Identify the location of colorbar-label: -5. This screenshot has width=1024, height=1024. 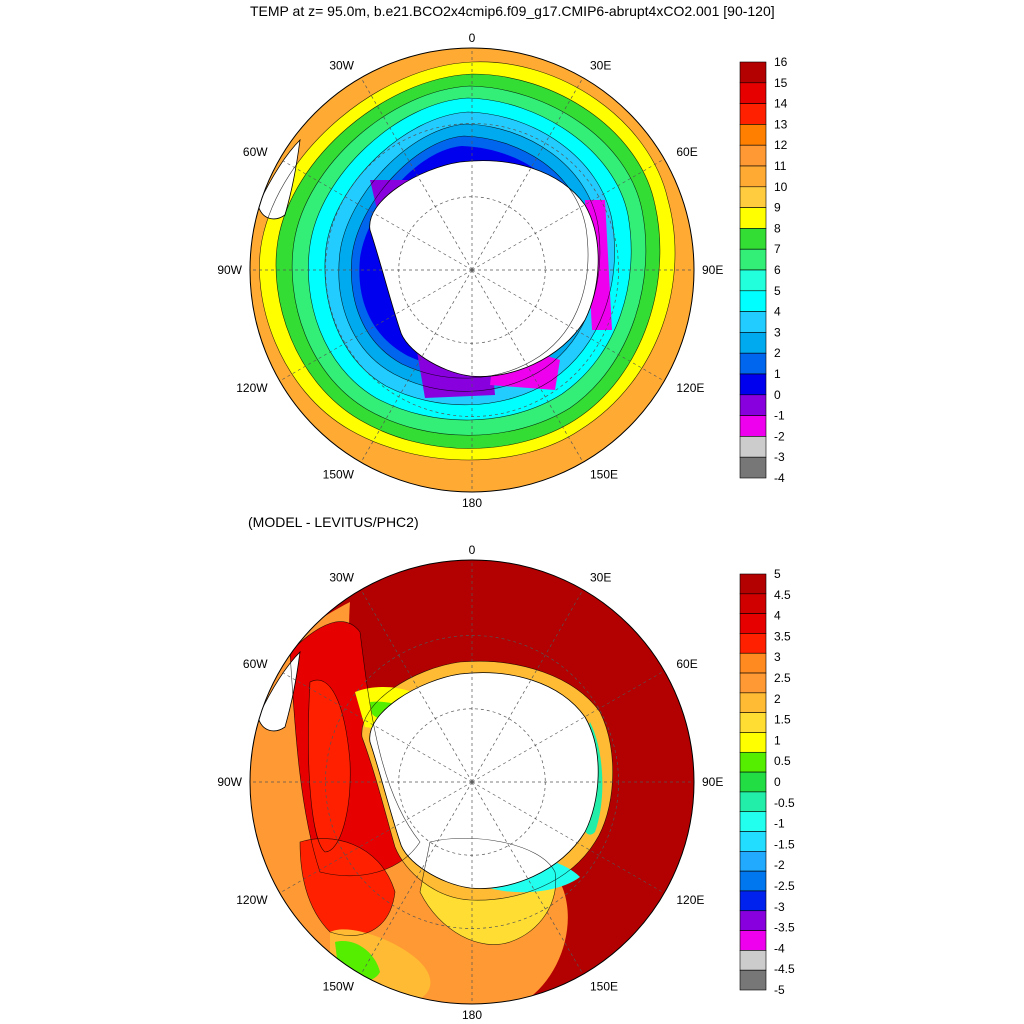
(779, 990).